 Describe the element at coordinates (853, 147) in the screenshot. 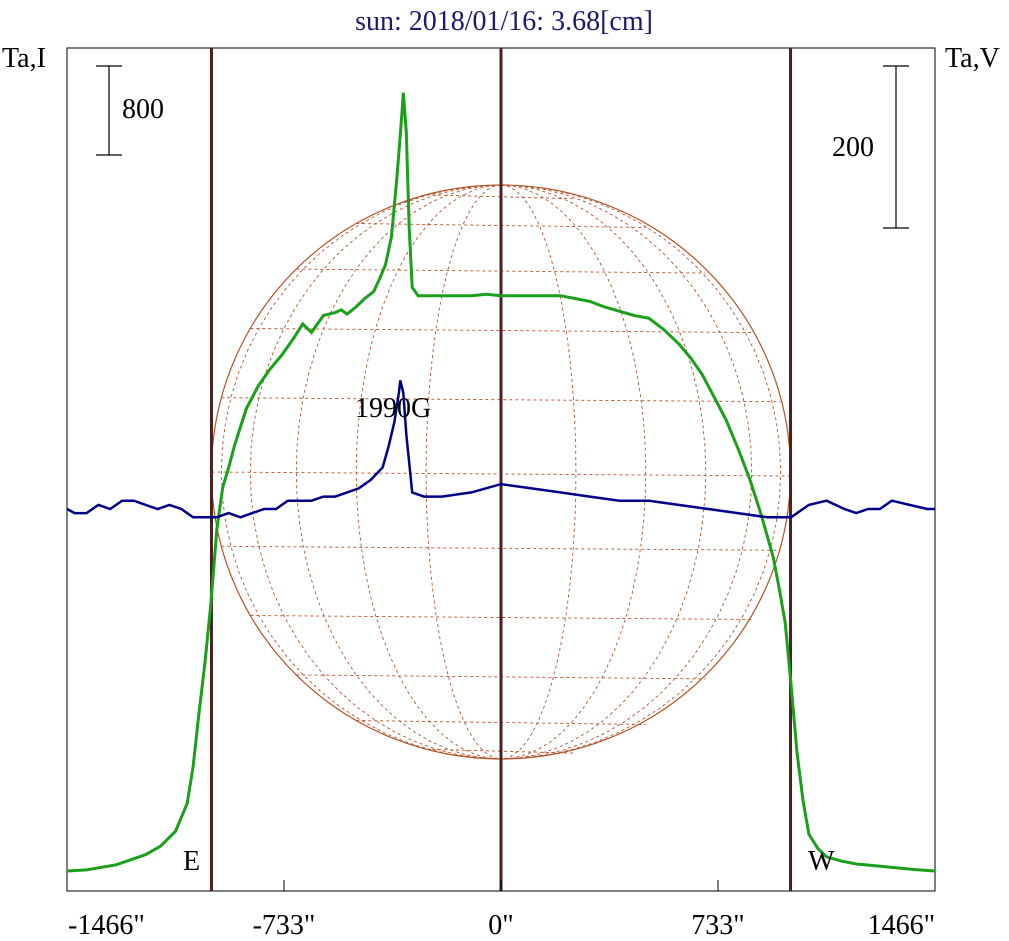

I see `right-scale-bar-label: 200` at that location.